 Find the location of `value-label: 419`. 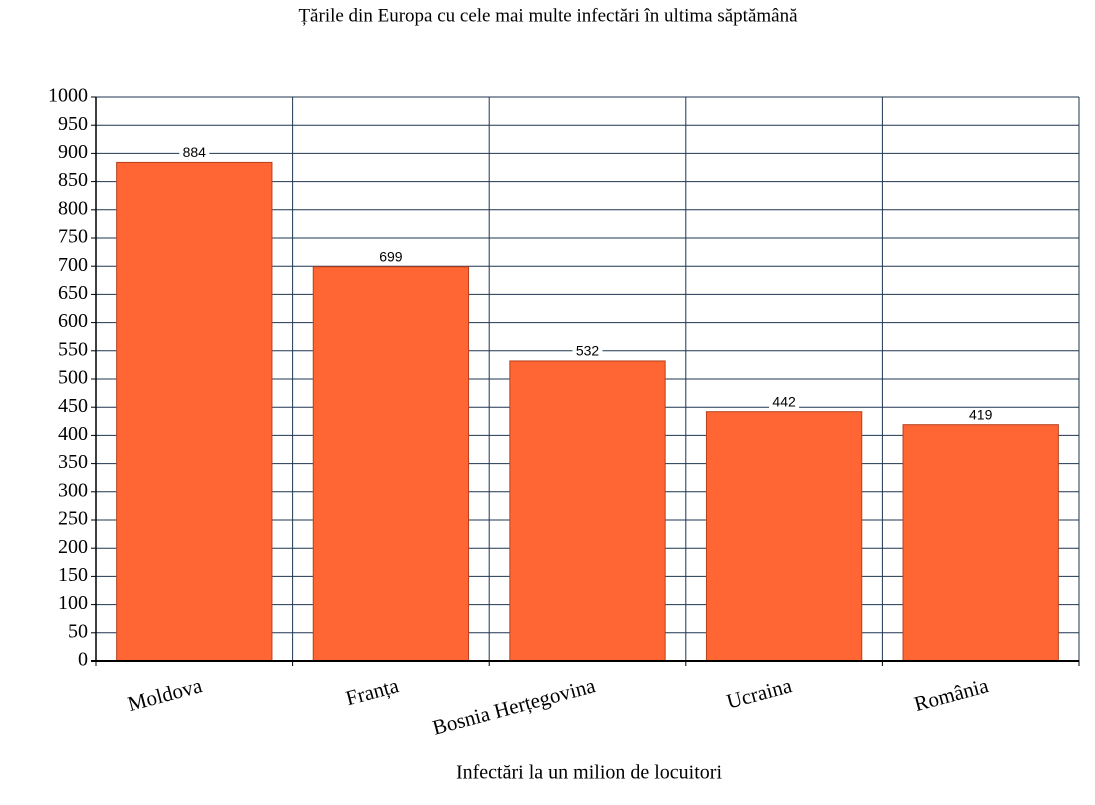

value-label: 419 is located at coordinates (981, 414).